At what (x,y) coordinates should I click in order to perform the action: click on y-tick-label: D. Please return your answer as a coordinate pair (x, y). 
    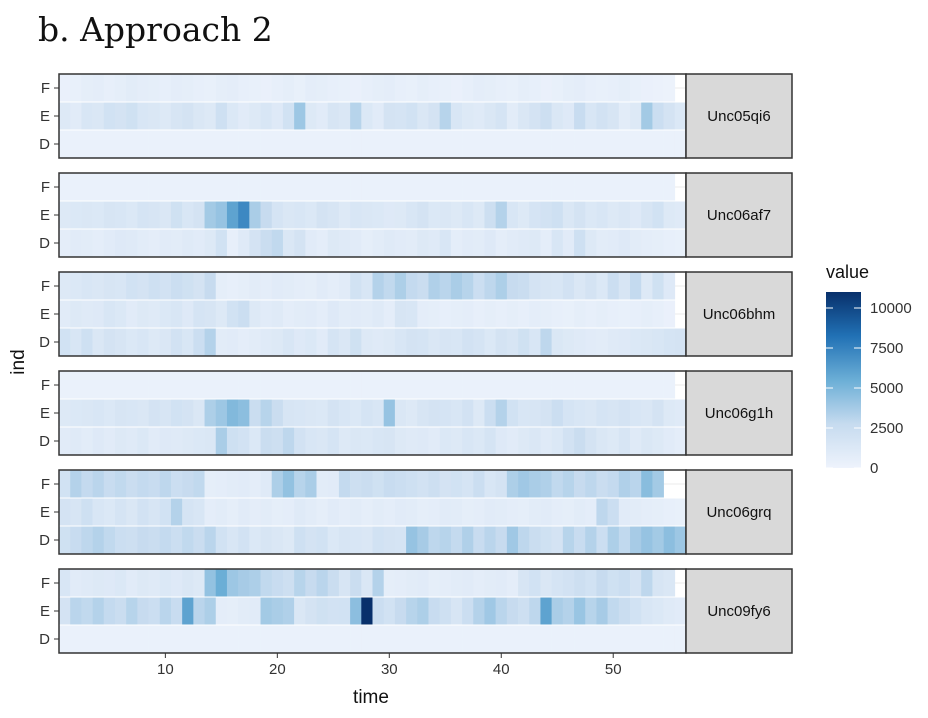
    Looking at the image, I should click on (44, 342).